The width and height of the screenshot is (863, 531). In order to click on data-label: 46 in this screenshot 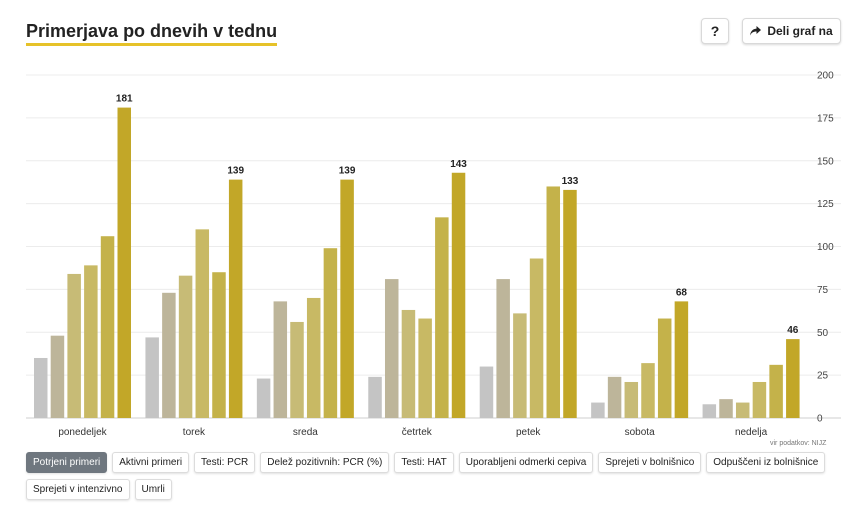, I will do `click(793, 330)`.